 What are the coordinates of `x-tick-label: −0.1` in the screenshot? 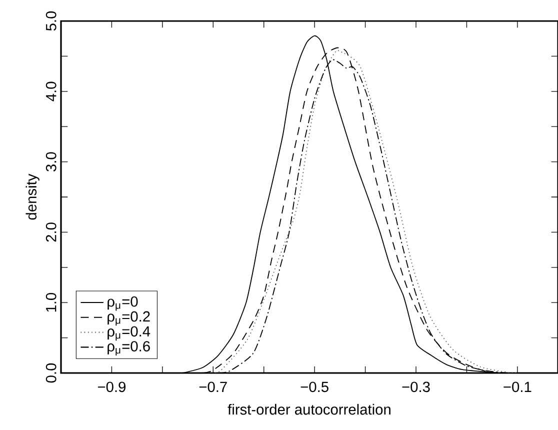 It's located at (518, 387).